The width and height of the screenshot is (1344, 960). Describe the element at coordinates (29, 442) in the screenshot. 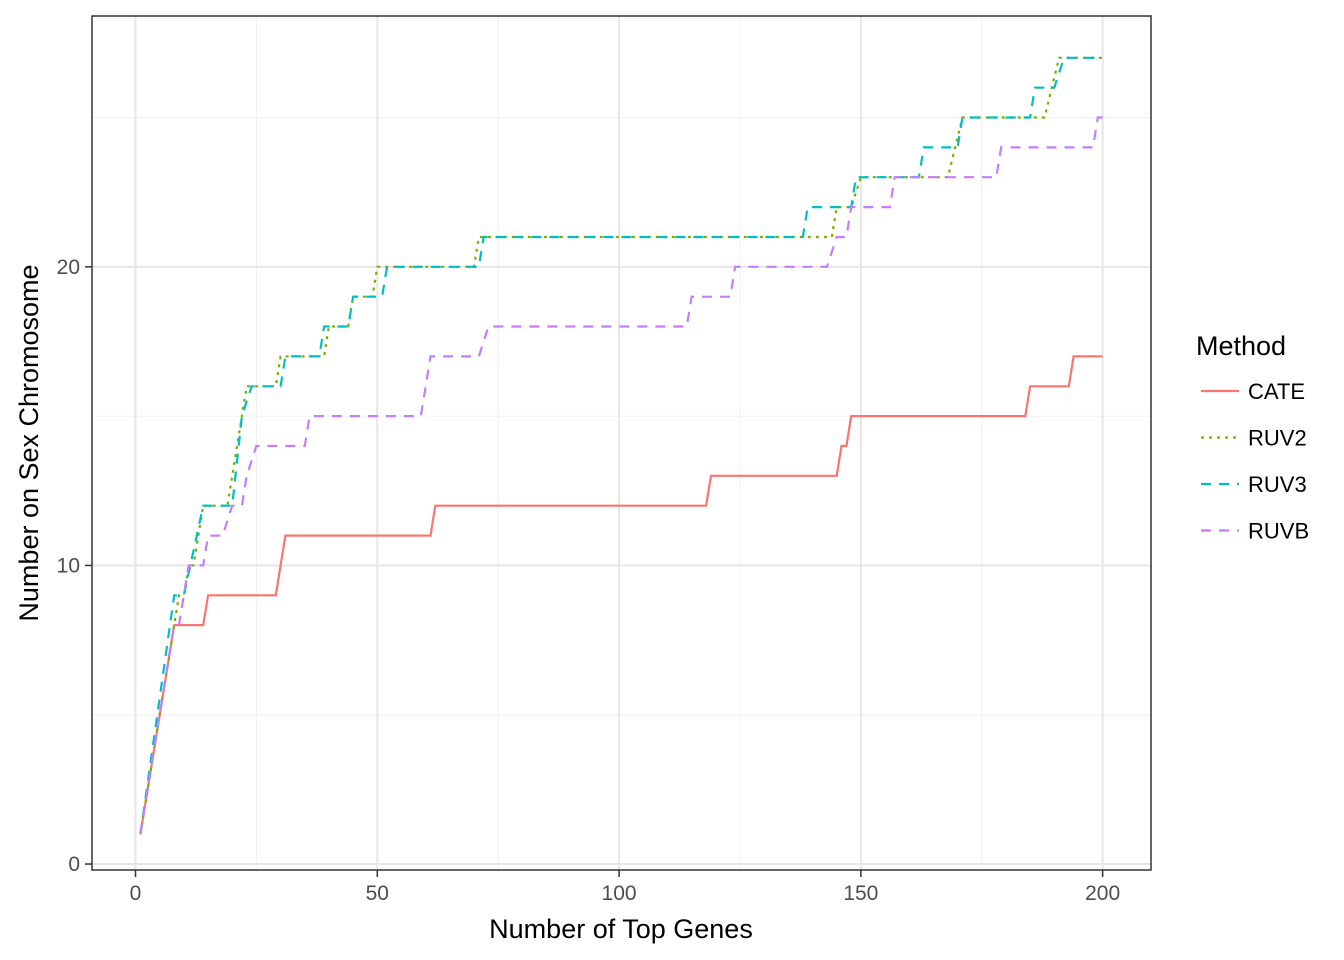

I see `y-axis-title: Number on Sex Chromosome` at that location.